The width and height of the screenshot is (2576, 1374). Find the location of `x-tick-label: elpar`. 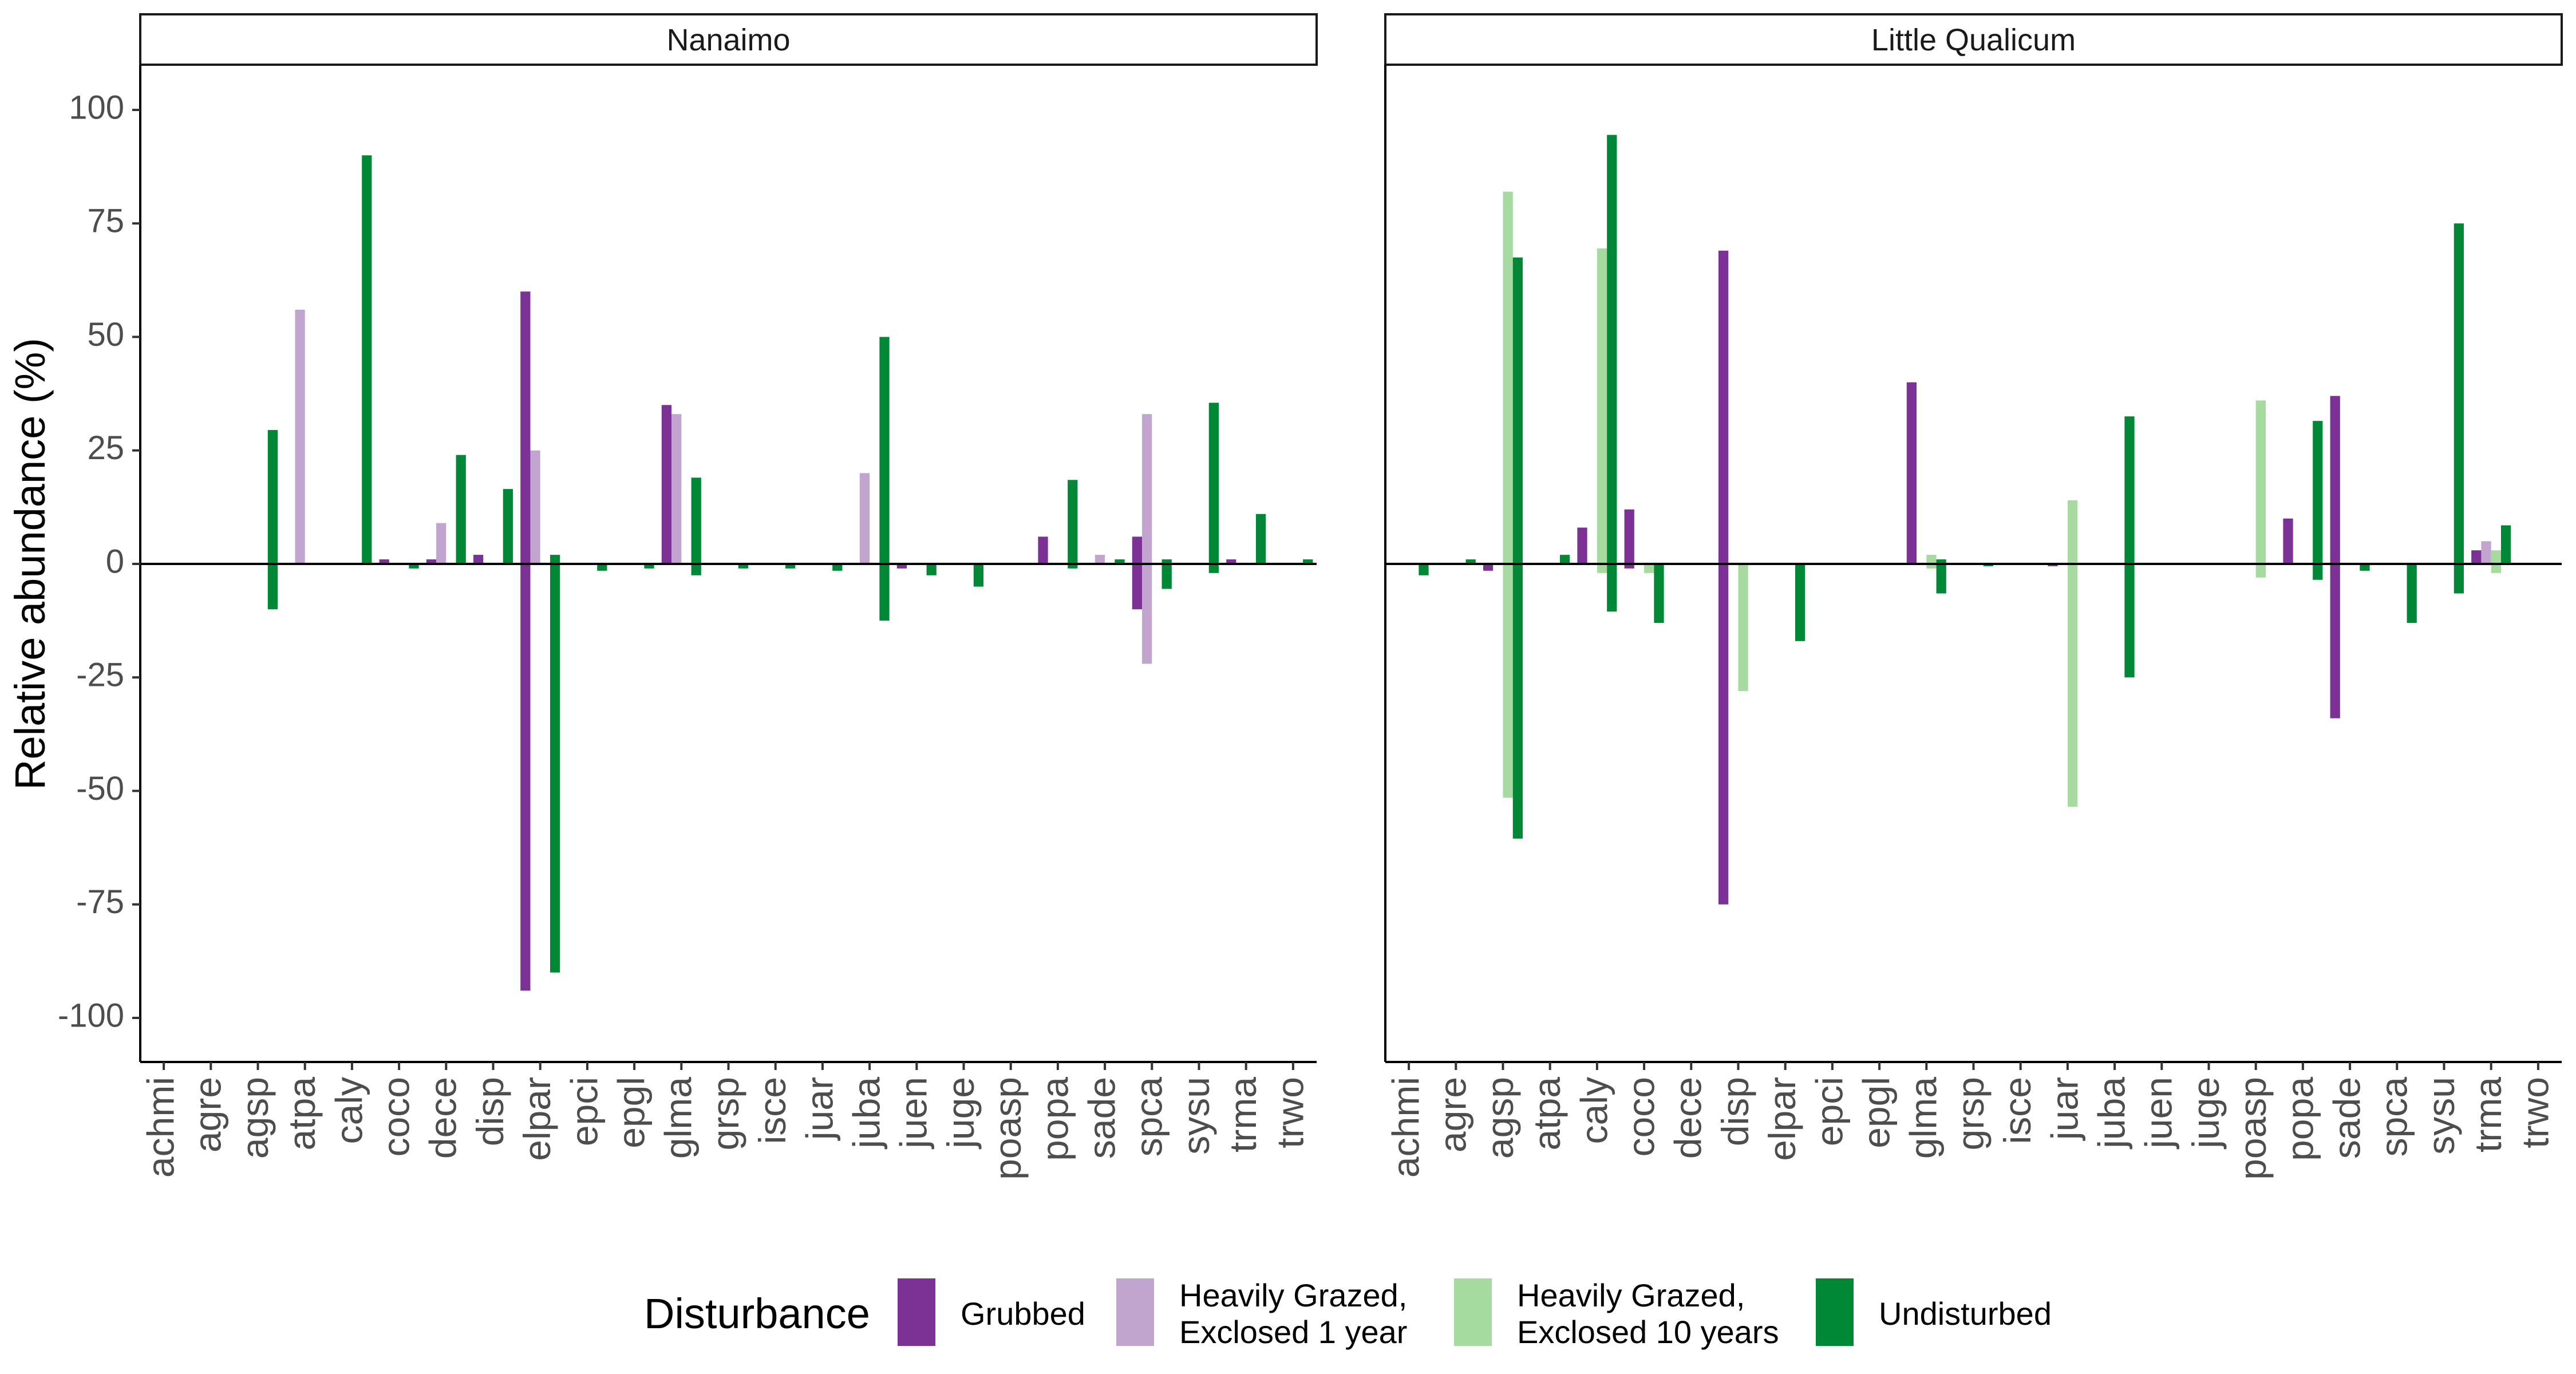

x-tick-label: elpar is located at coordinates (1782, 1119).